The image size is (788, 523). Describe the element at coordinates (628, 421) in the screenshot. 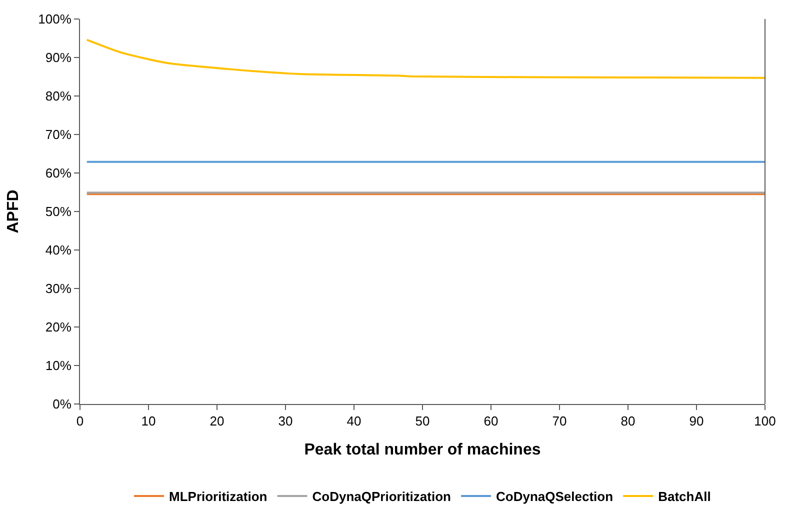

I see `x-tick-label: 80` at that location.